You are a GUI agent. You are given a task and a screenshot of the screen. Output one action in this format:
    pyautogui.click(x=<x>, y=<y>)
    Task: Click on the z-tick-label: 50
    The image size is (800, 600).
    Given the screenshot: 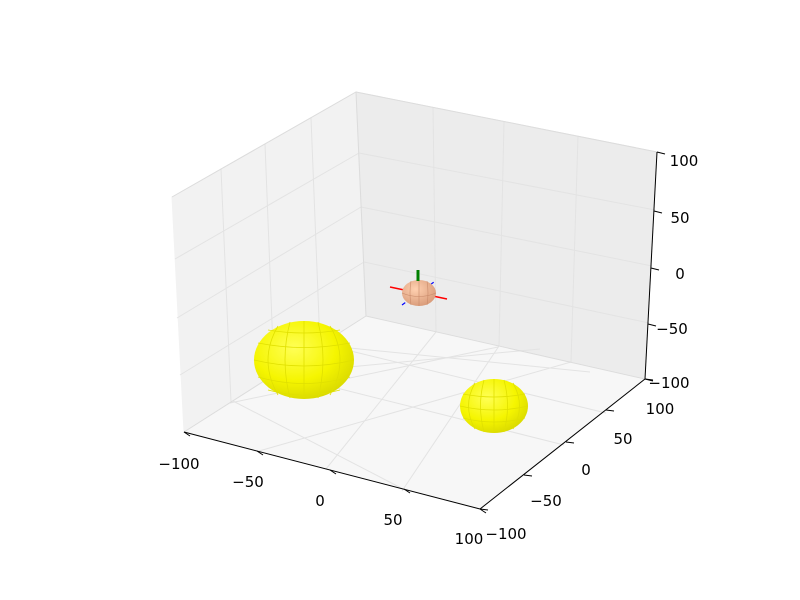 What is the action you would take?
    pyautogui.click(x=679, y=218)
    